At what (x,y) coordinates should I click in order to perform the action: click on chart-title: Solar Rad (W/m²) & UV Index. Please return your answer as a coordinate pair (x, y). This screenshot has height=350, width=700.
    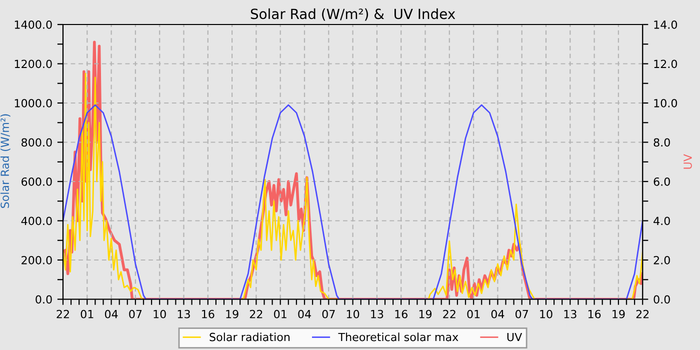
    Looking at the image, I should click on (353, 14).